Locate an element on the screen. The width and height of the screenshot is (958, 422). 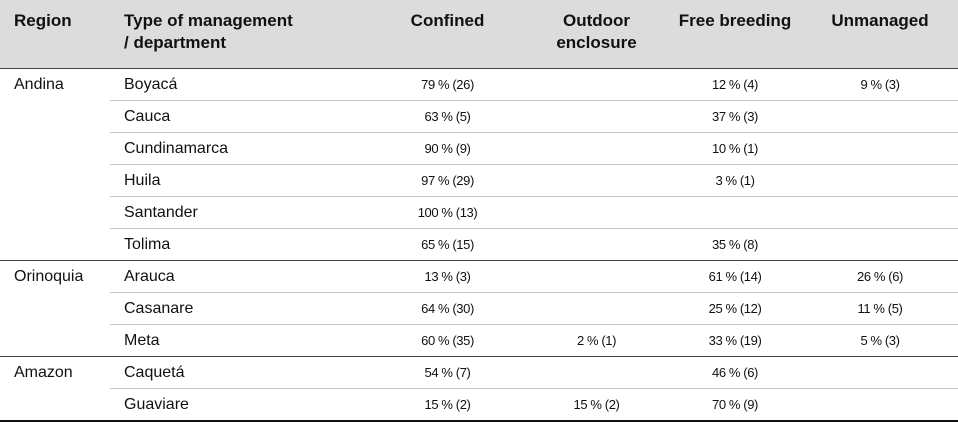
value-cell: 25 % (12) is located at coordinates (735, 308).